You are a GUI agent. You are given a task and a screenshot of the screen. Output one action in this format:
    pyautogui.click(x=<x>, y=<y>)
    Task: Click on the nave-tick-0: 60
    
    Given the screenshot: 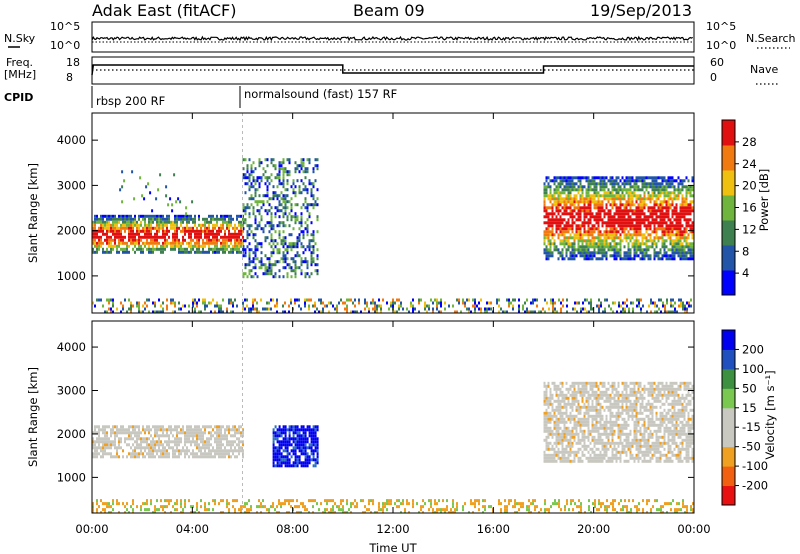 What is the action you would take?
    pyautogui.click(x=717, y=62)
    